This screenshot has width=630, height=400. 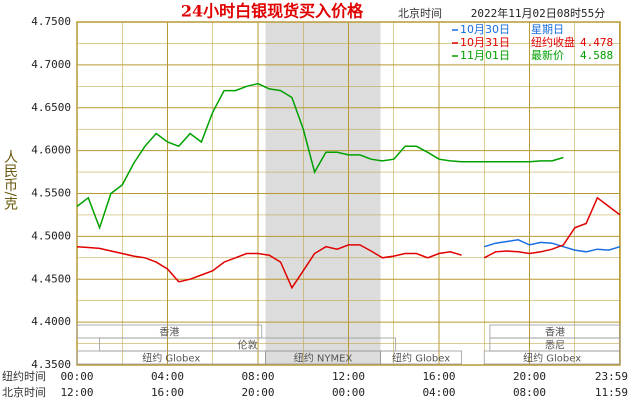 What do you see at coordinates (10, 181) in the screenshot?
I see `y-axis-label: 人民币/克` at bounding box center [10, 181].